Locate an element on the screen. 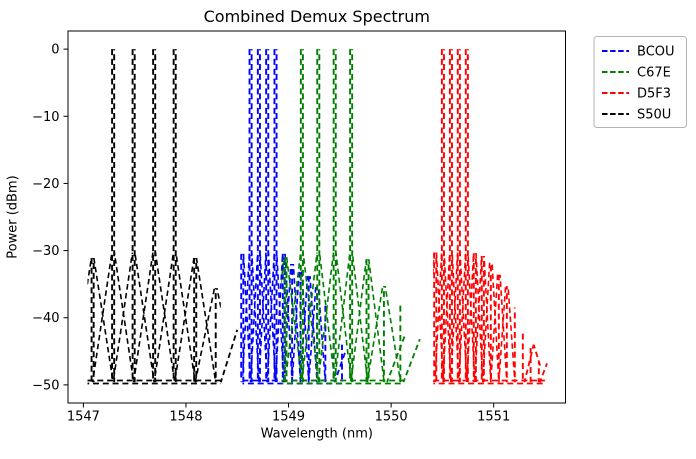 The width and height of the screenshot is (696, 459). series-C67E is located at coordinates (351, 217).